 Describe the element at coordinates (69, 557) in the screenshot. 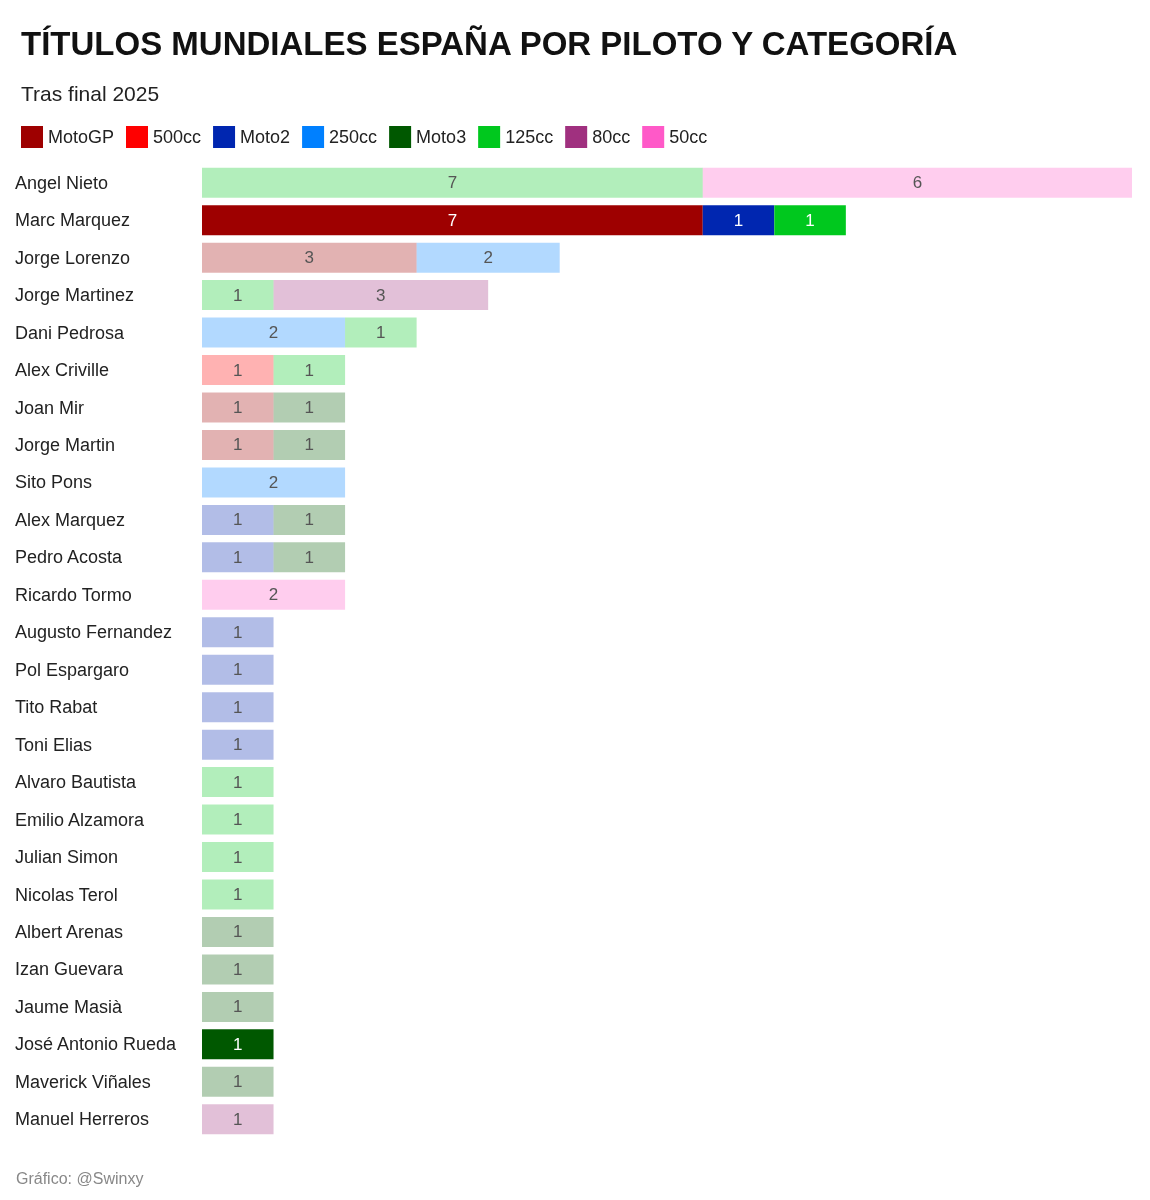

I see `y-tick-label: Pedro Acosta` at that location.